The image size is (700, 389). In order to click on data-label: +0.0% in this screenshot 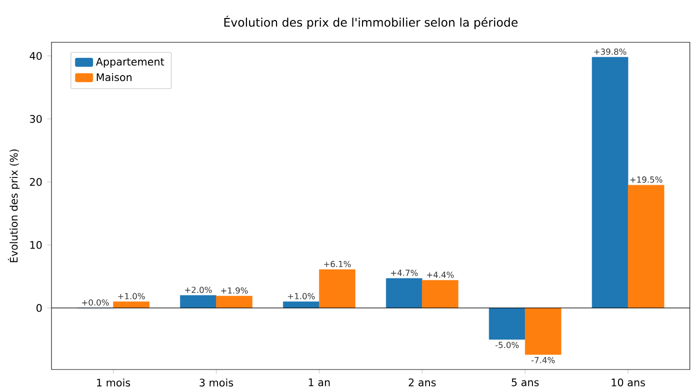, I will do `click(95, 302)`.